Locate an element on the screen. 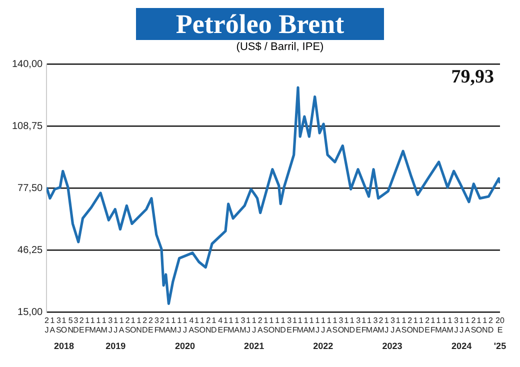 The image size is (520, 367). annotation: 79,93 is located at coordinates (472, 77).